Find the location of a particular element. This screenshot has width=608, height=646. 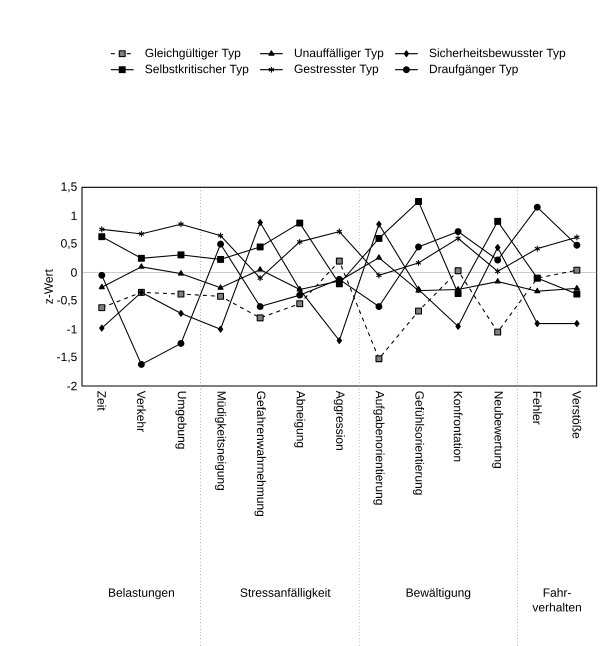

y-tick-label: -0,5 is located at coordinates (67, 301).